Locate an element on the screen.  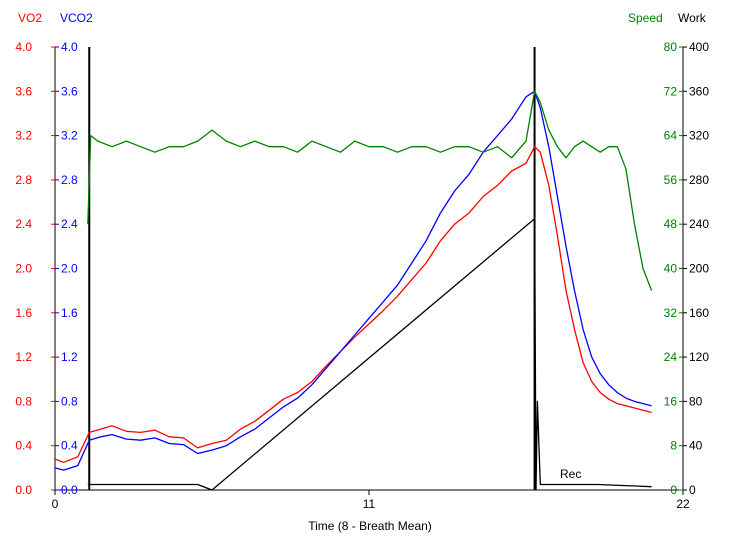
vo2-tick-label: 1.6 is located at coordinates (23, 313).